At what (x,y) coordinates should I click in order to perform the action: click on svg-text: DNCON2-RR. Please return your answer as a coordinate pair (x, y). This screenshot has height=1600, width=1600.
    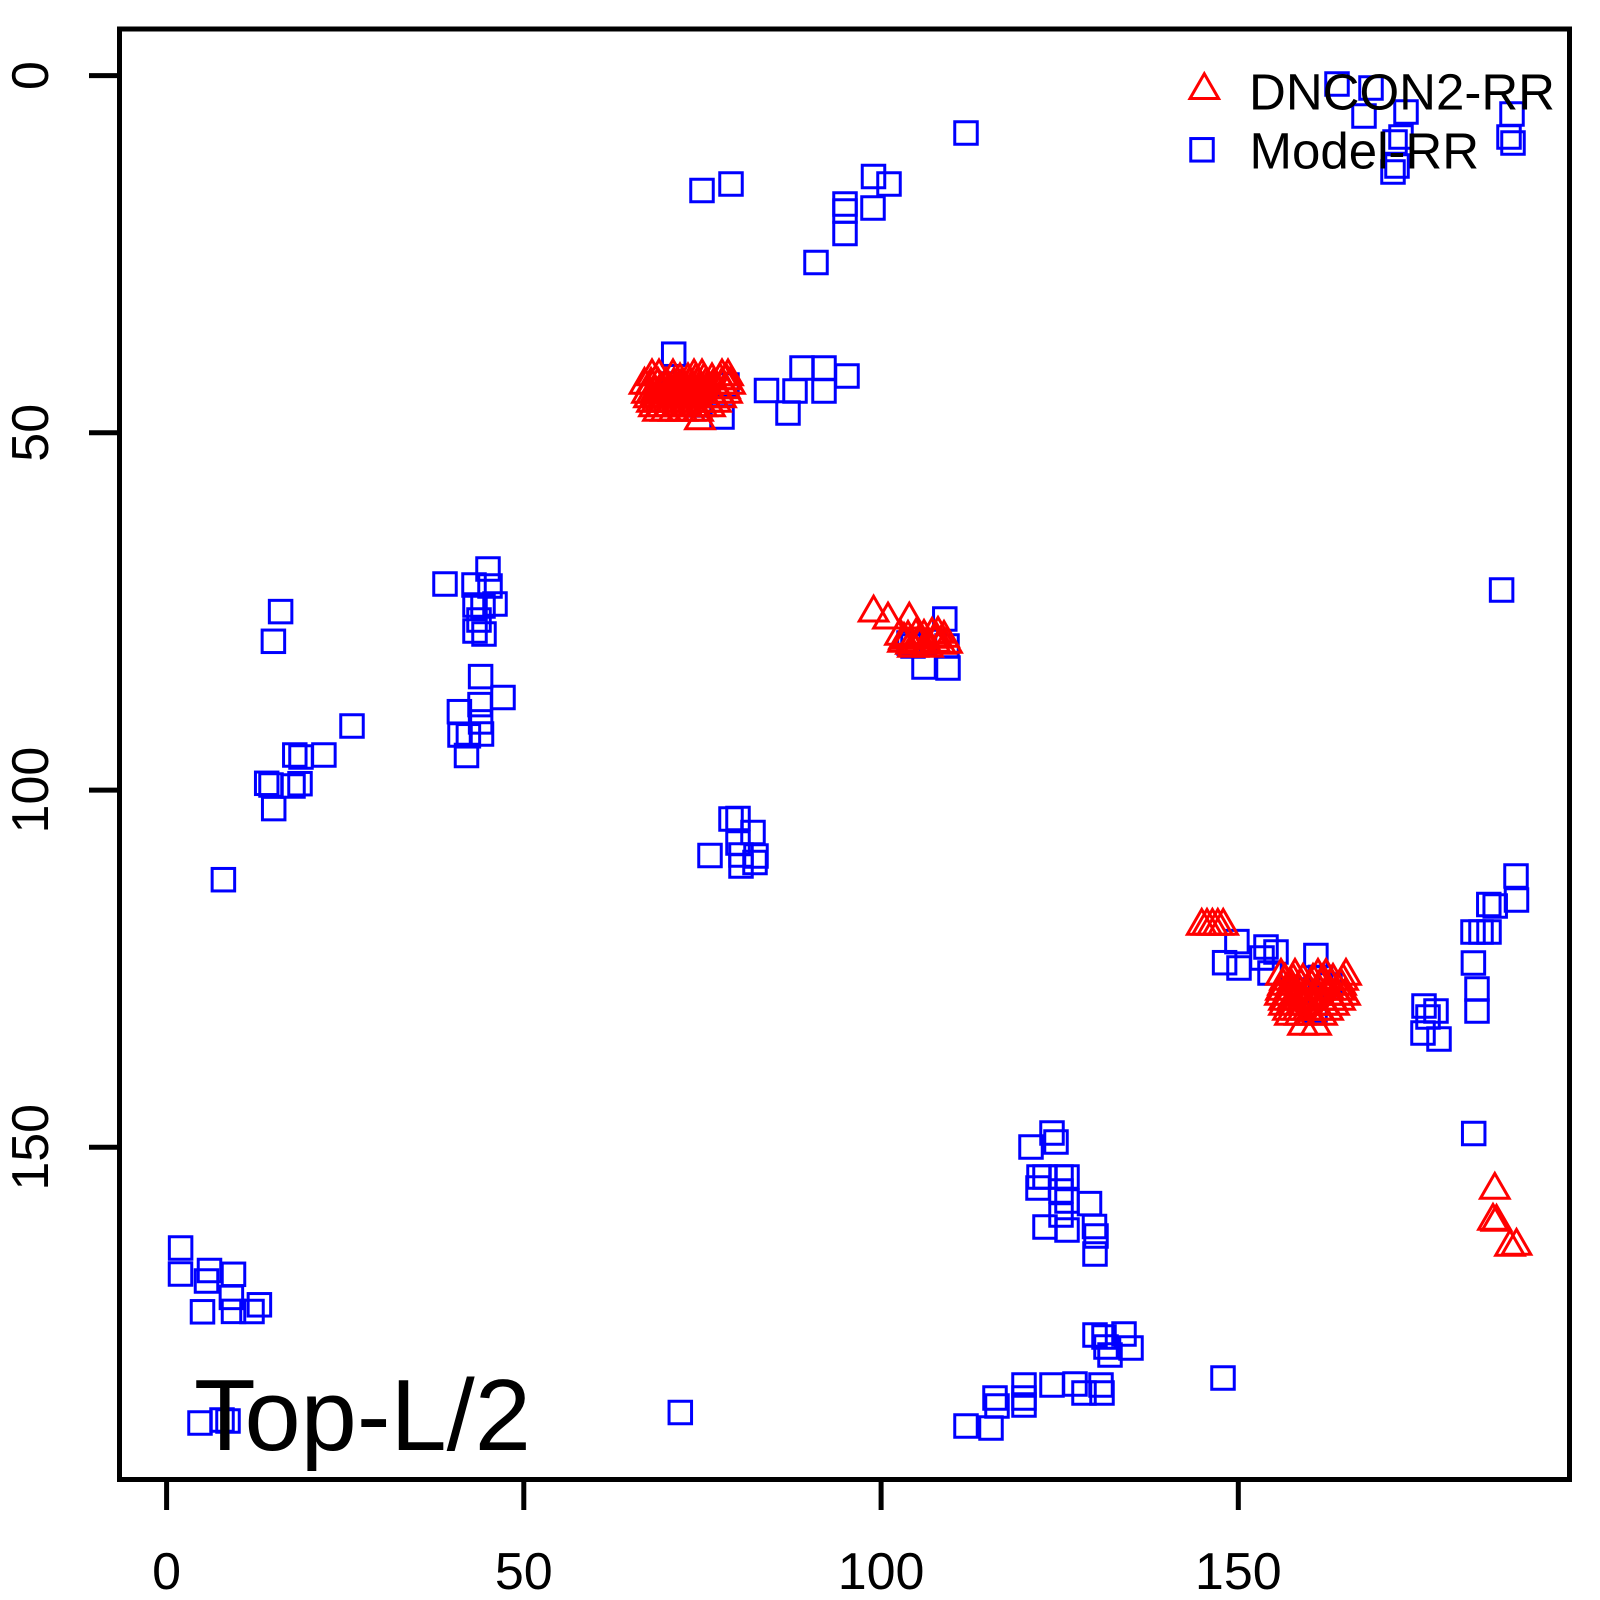
    Looking at the image, I should click on (1402, 92).